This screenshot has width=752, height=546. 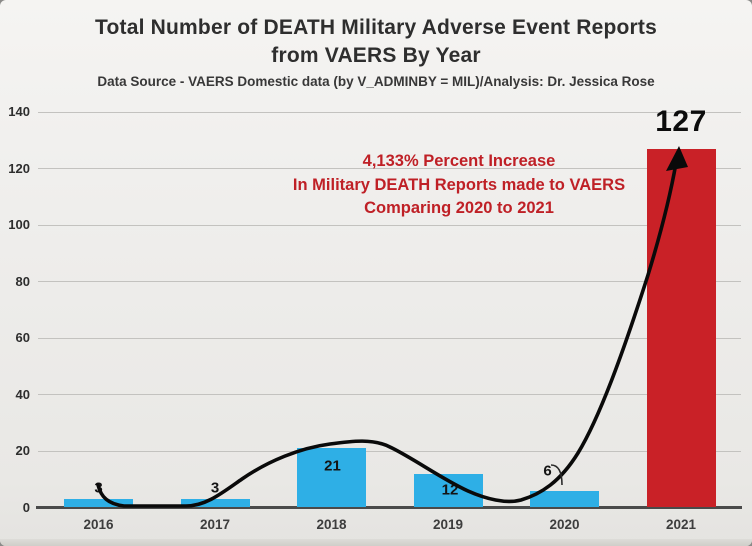 I want to click on bar-value-label-2019: 12, so click(x=450, y=490).